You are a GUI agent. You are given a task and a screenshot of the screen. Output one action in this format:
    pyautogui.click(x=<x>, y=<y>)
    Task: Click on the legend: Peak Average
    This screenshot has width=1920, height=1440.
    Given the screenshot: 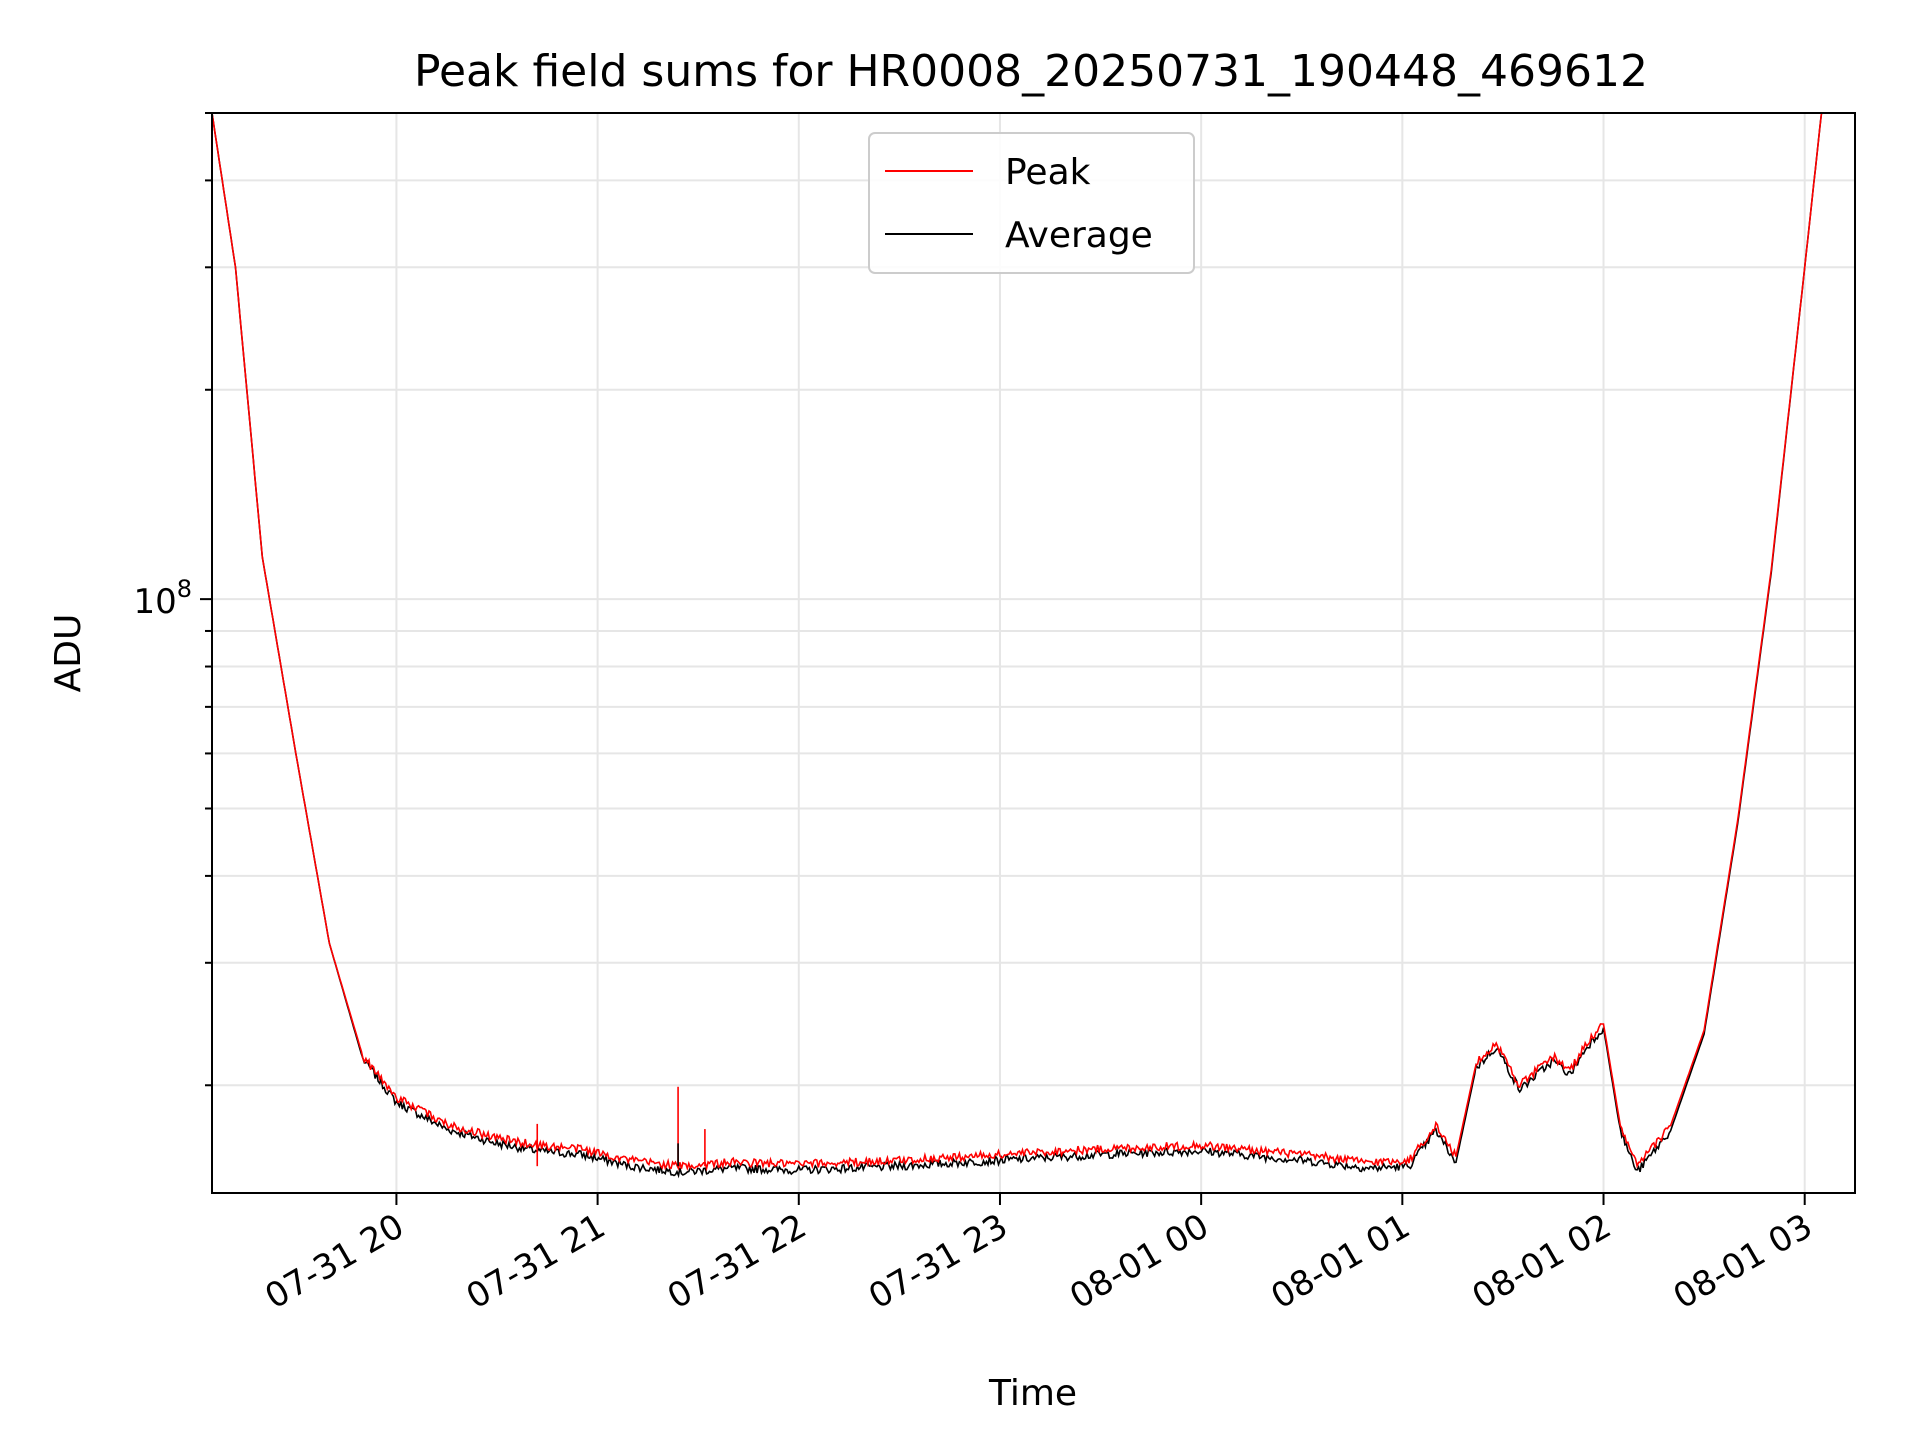 What is the action you would take?
    pyautogui.click(x=1031, y=203)
    